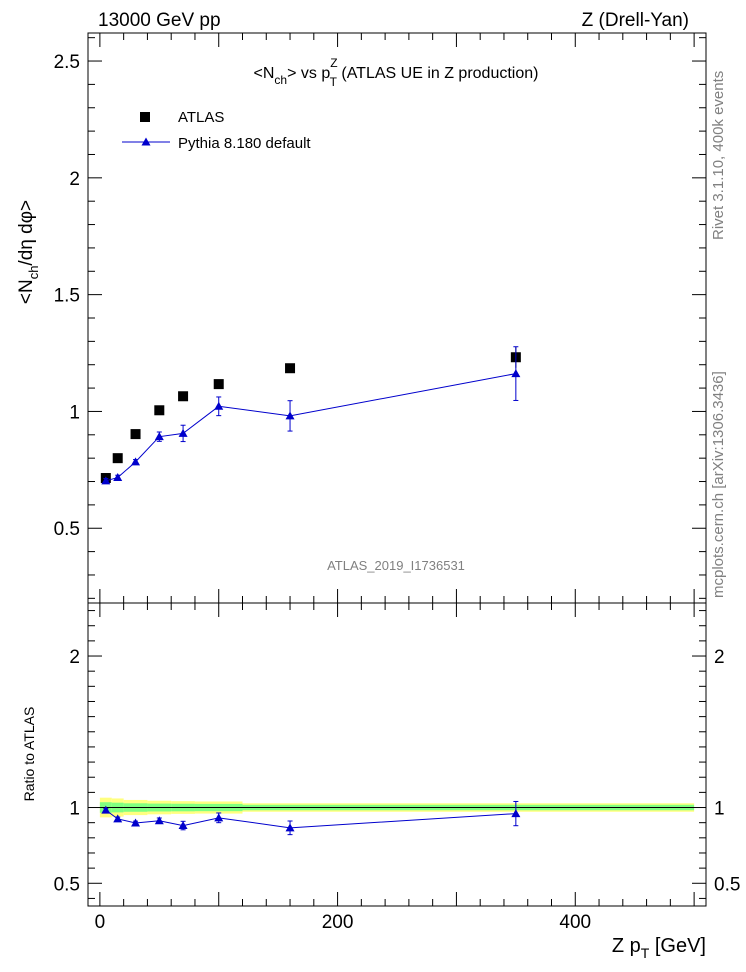 The image size is (746, 972). I want to click on ylabel-part-b: /dη dφ>, so click(26, 233).